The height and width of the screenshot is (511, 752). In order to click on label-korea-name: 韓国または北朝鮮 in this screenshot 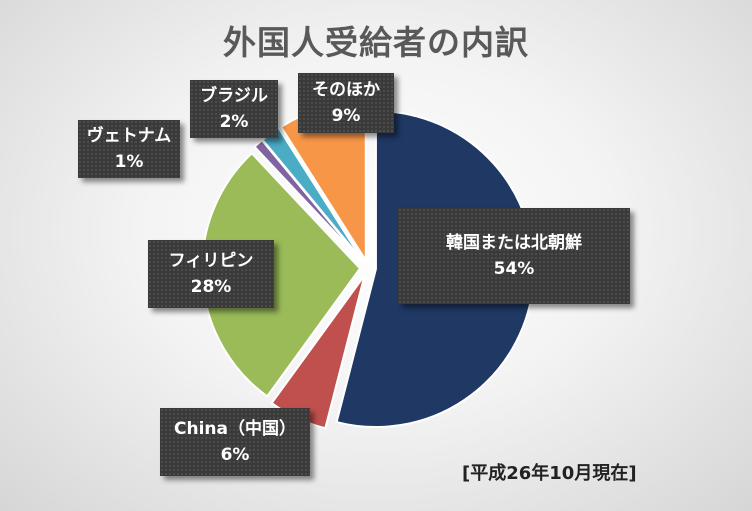, I will do `click(514, 243)`.